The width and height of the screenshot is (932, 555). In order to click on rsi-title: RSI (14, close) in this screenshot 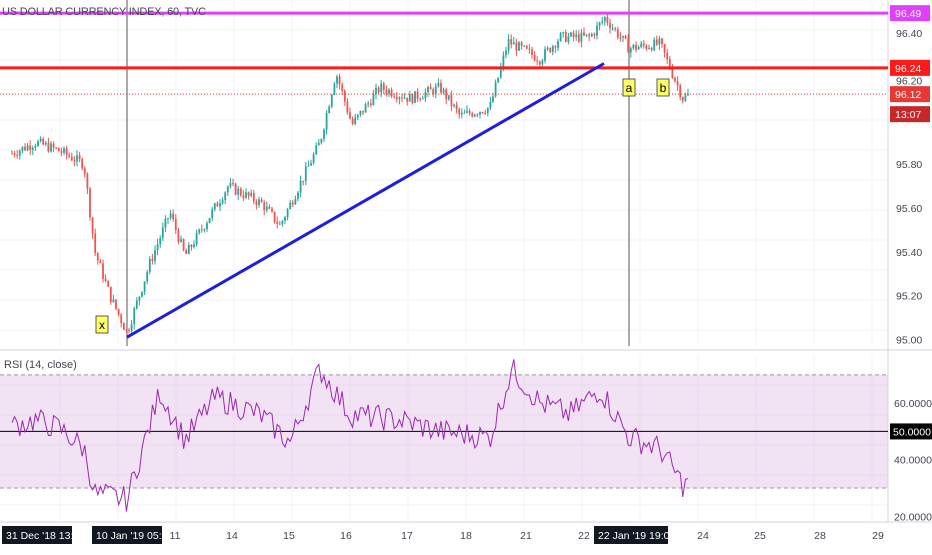, I will do `click(40, 365)`.